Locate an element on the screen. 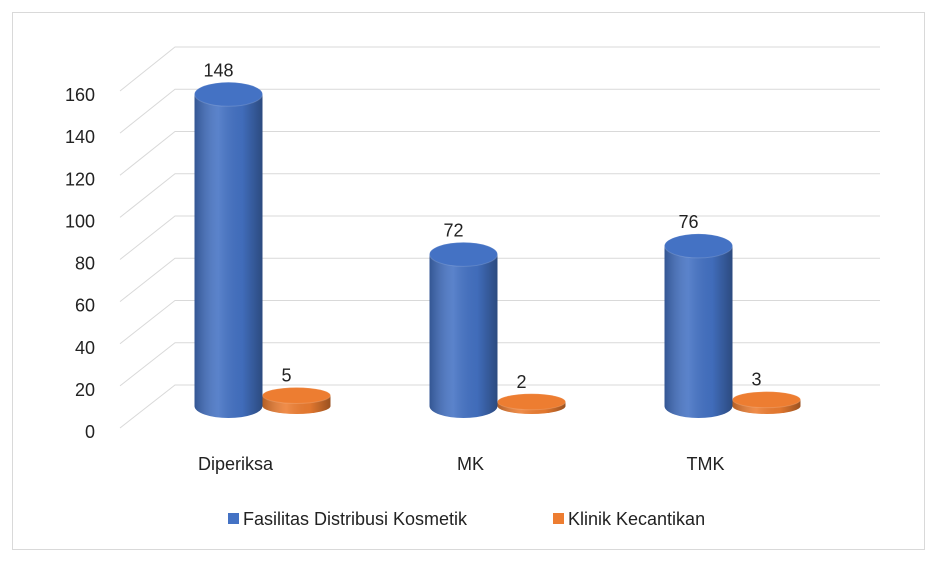  data-label: 3 is located at coordinates (756, 380).